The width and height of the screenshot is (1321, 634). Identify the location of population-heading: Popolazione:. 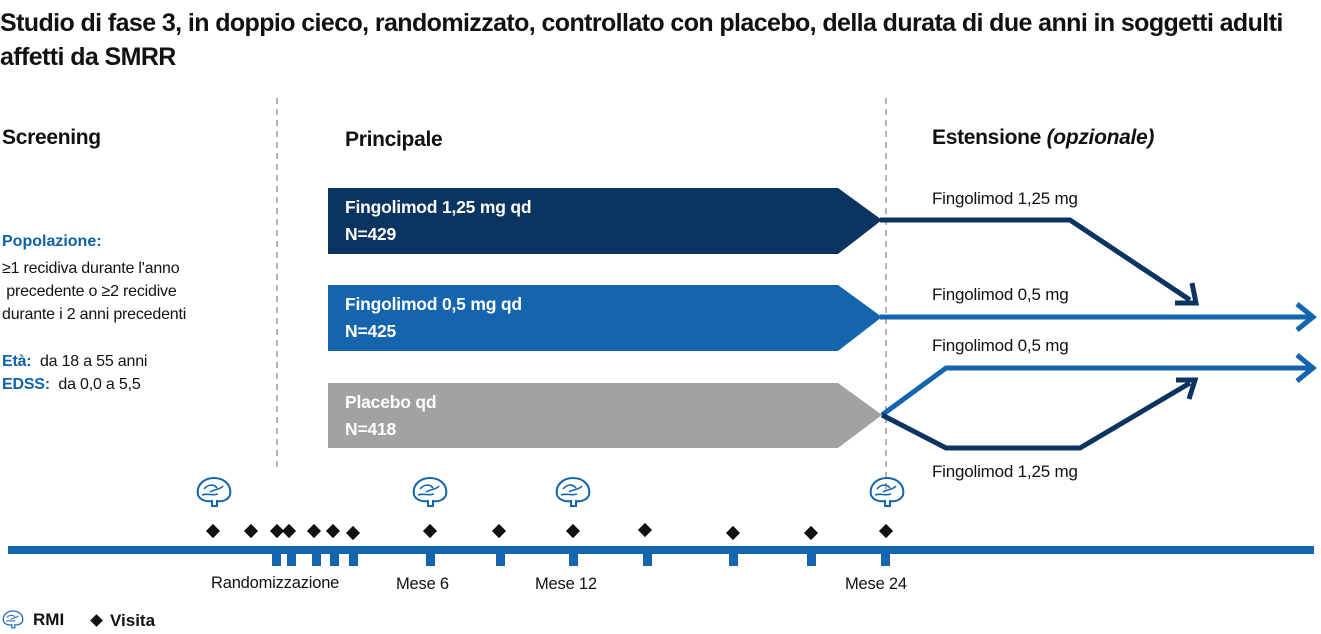
(52, 241).